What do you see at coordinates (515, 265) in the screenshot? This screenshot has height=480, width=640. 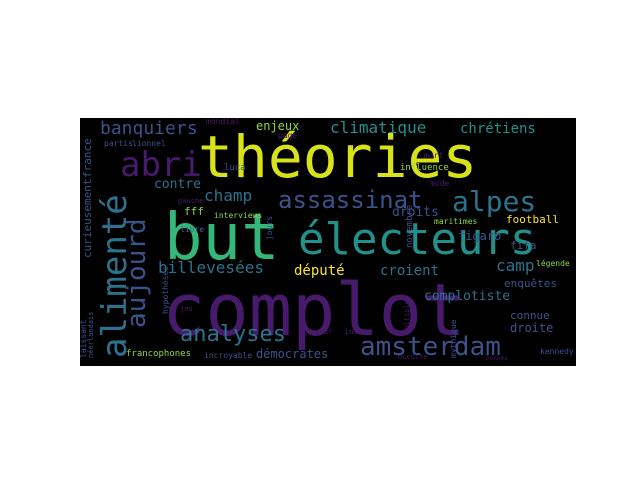 I see `word-camp: camp` at bounding box center [515, 265].